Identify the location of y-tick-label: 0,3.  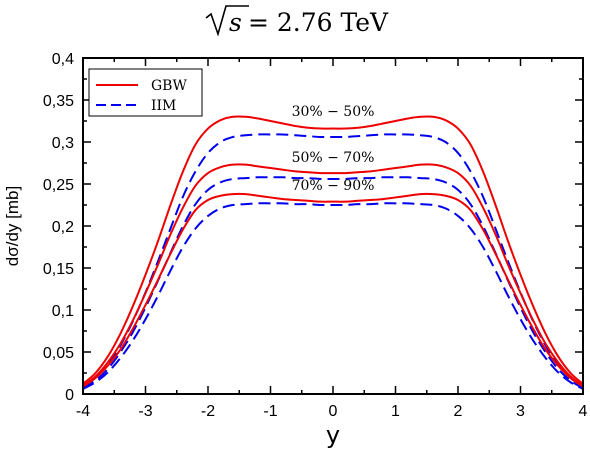
(63, 143).